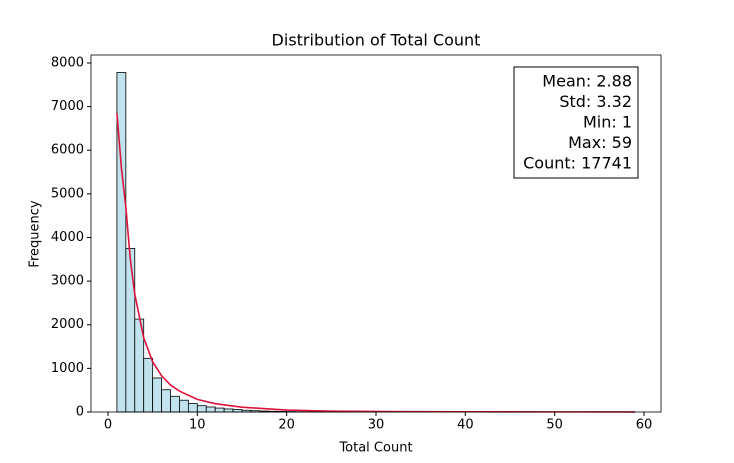 The image size is (734, 463). I want to click on y-tick-label: 3000, so click(67, 281).